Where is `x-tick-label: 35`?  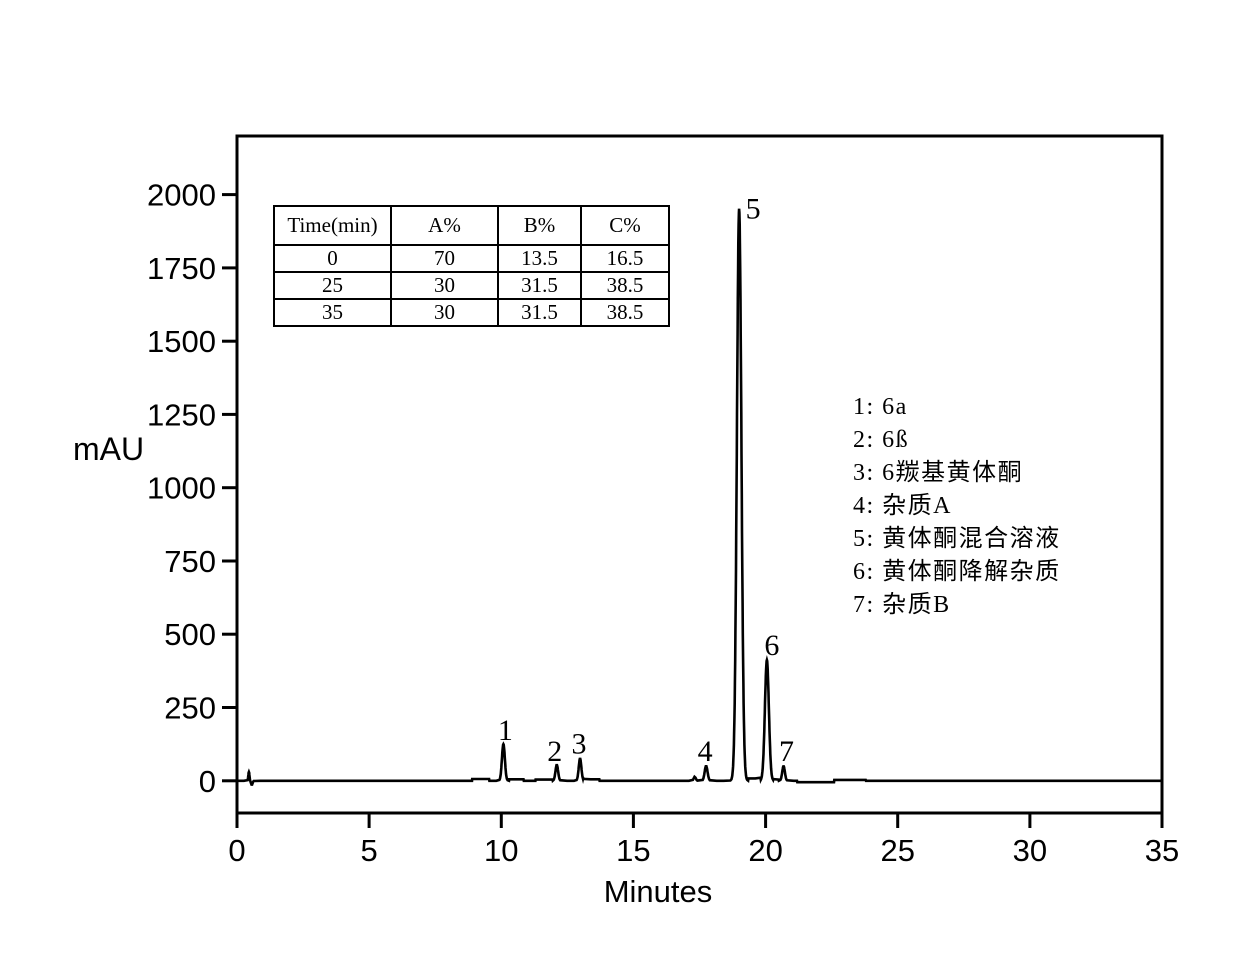
x-tick-label: 35 is located at coordinates (1162, 850).